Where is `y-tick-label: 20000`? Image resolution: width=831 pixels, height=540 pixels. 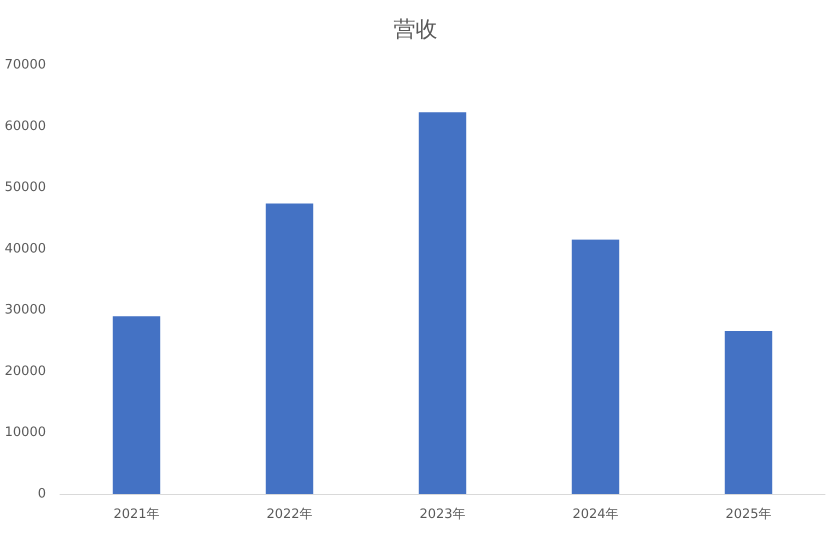 y-tick-label: 20000 is located at coordinates (25, 371).